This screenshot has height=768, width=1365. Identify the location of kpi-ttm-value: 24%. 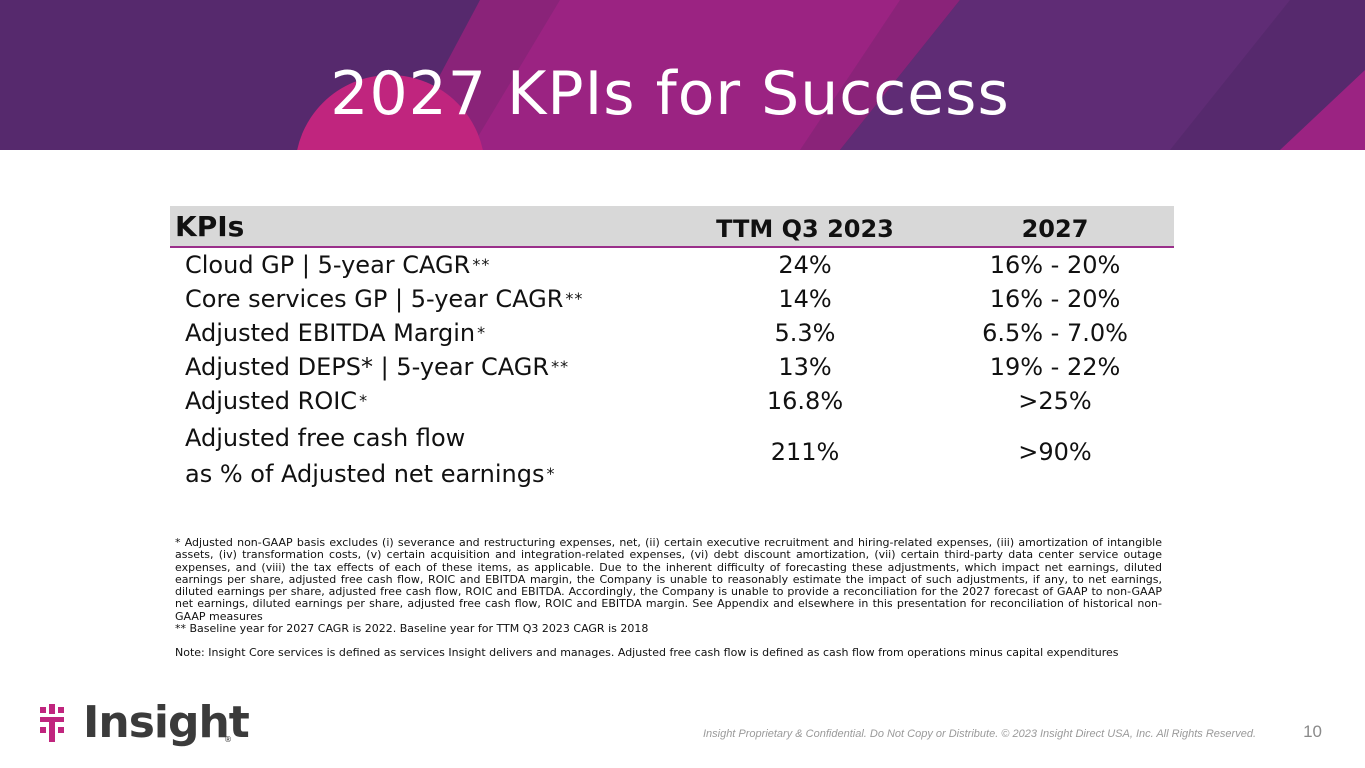
(805, 265).